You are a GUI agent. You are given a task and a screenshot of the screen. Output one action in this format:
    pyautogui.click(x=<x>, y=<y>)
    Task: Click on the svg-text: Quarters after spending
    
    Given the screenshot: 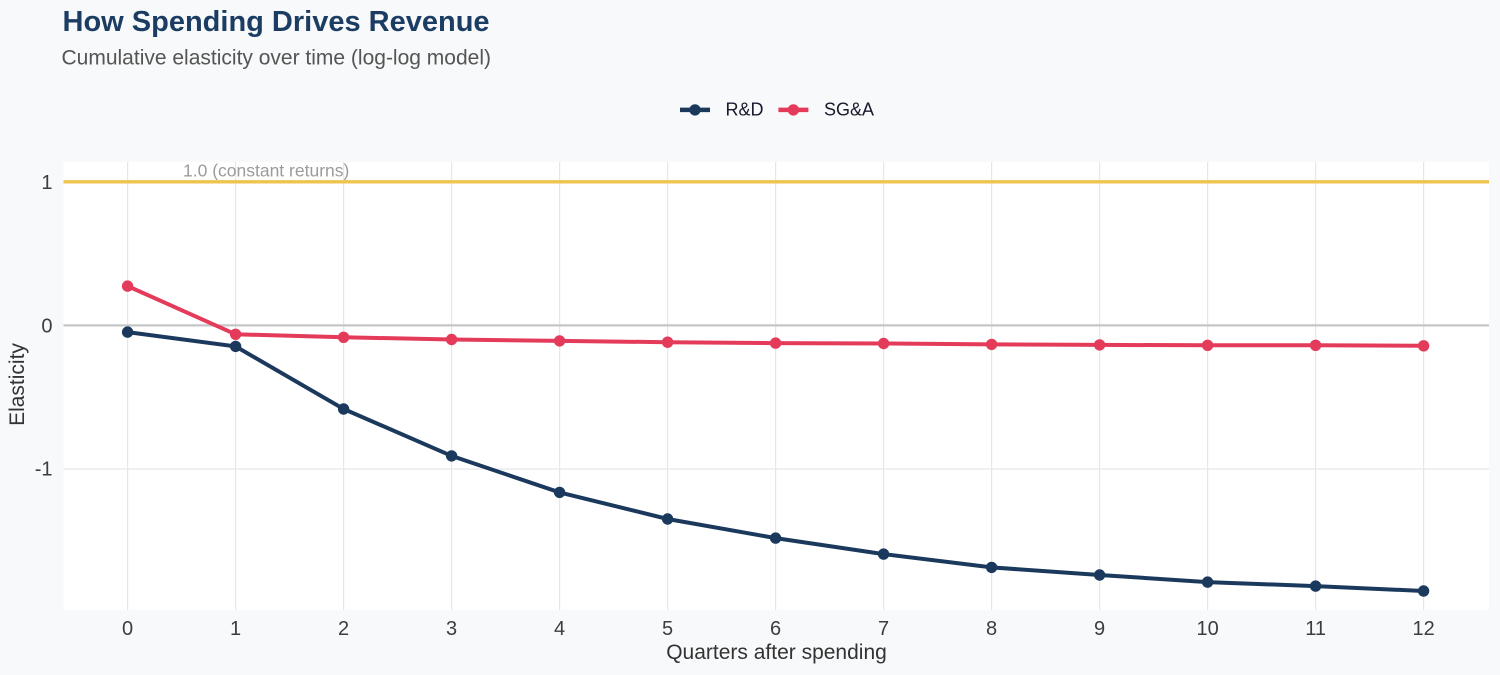 What is the action you would take?
    pyautogui.click(x=776, y=652)
    